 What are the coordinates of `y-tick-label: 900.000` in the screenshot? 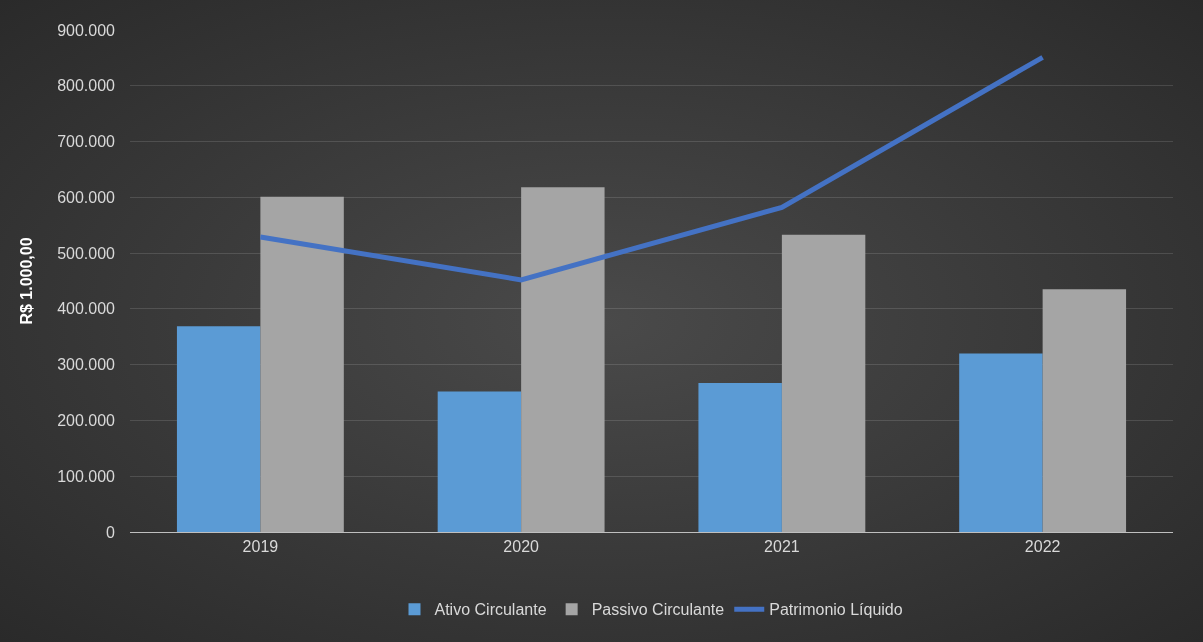 It's located at (86, 30).